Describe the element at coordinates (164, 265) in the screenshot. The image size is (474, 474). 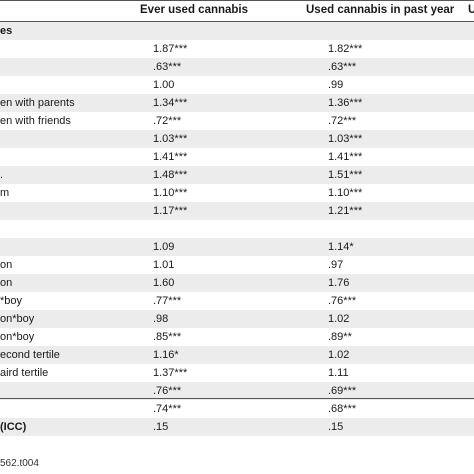
I see `cell-ever-used: 1.01` at that location.